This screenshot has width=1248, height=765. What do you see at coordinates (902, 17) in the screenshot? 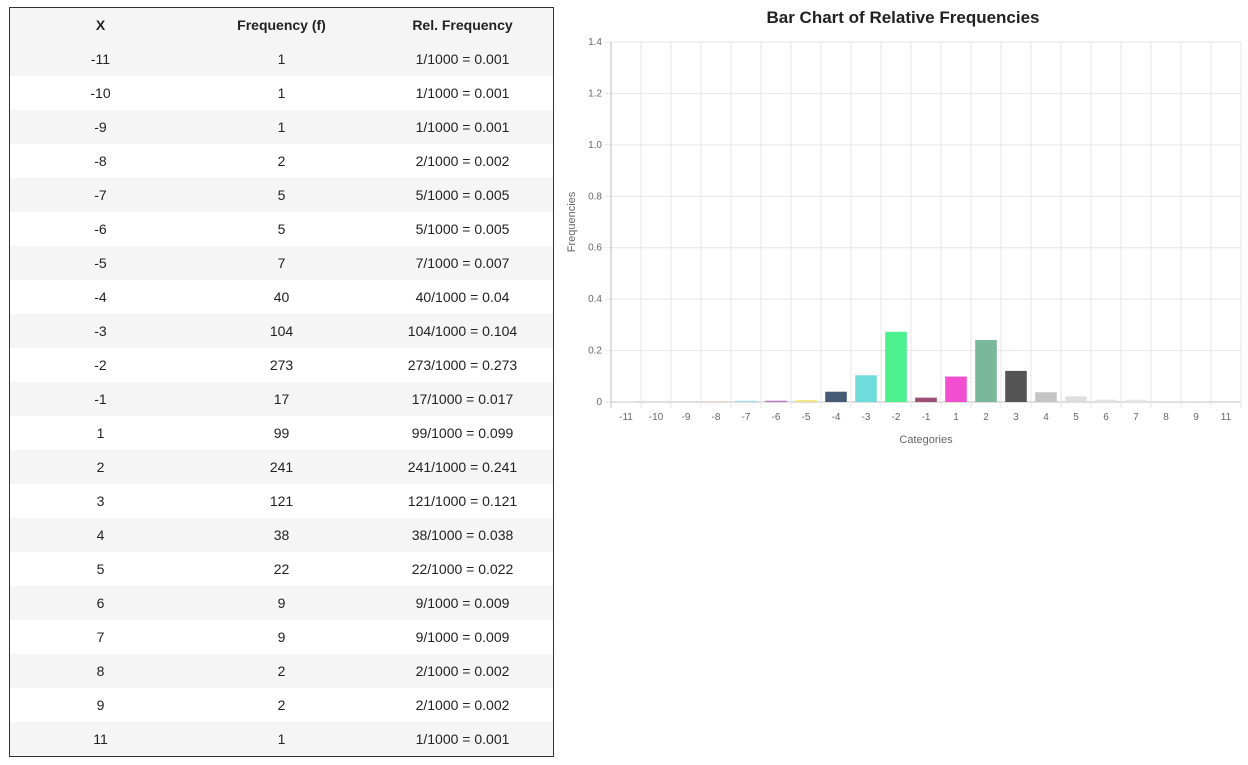
I see `chart-title: Bar Chart of Relative Frequencies` at bounding box center [902, 17].